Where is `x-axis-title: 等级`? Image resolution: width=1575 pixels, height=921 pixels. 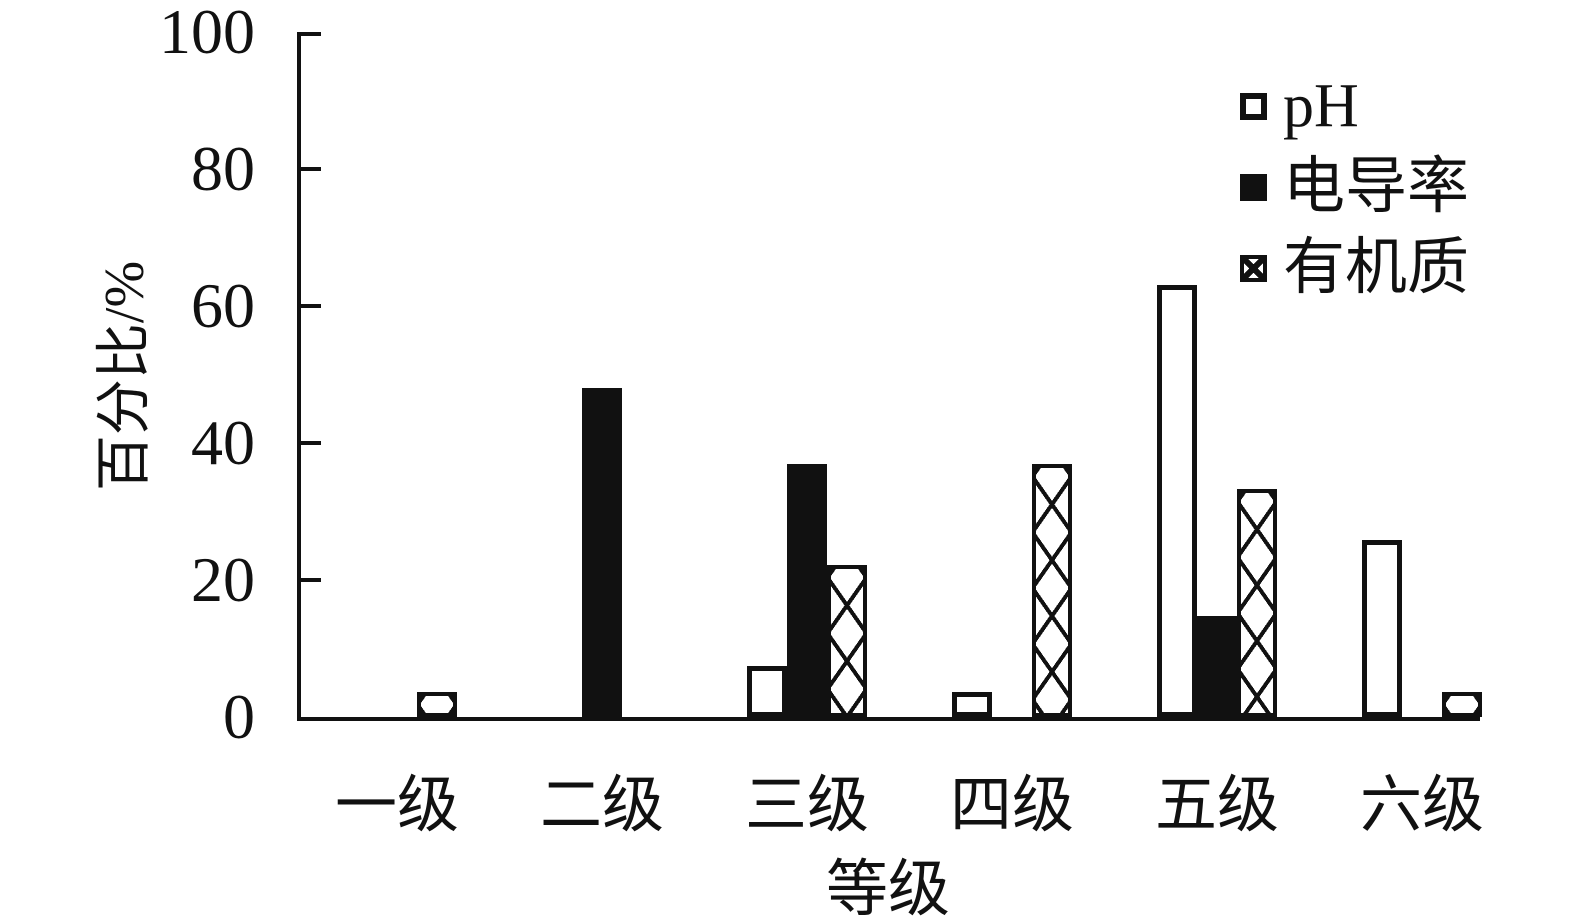
x-axis-title: 等级 is located at coordinates (887, 888).